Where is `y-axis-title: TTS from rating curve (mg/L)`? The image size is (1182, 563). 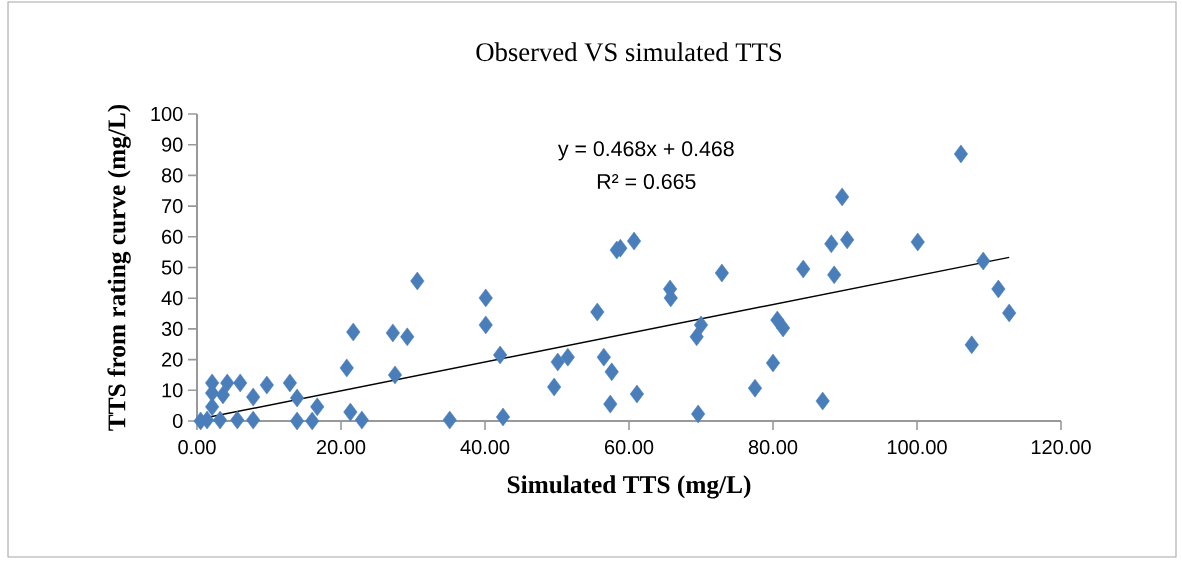
y-axis-title: TTS from rating curve (mg/L) is located at coordinates (119, 267).